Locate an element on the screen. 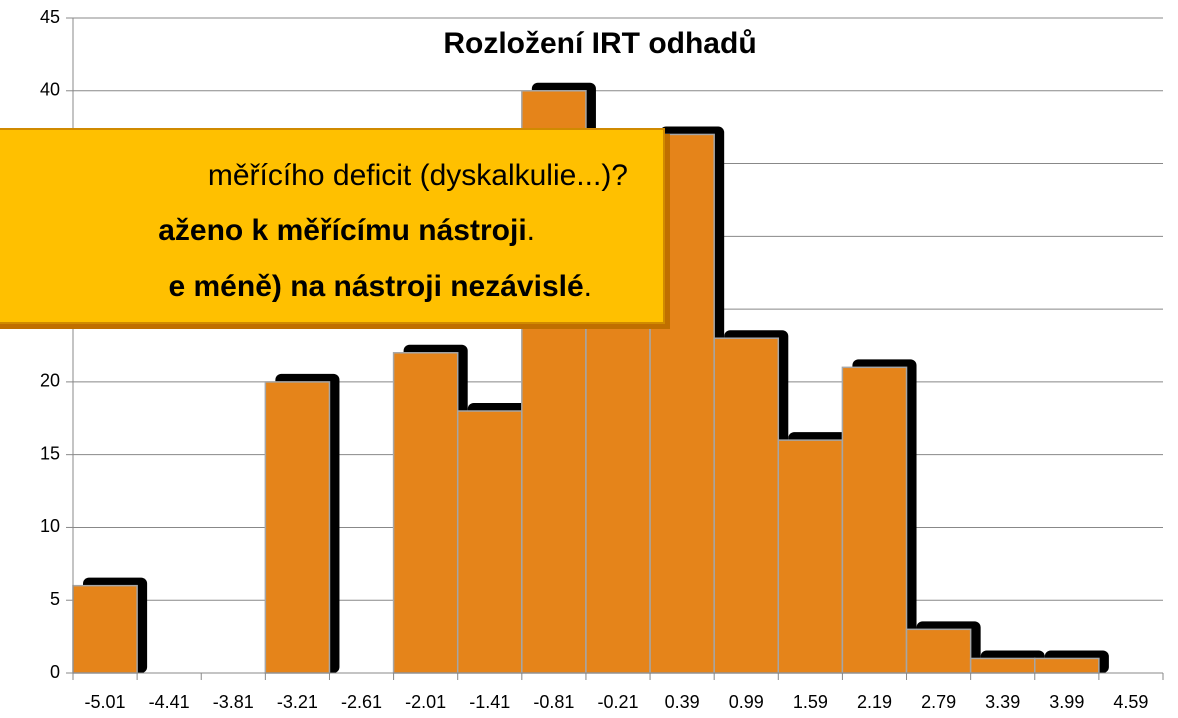 The image size is (1178, 718). x-tick-label: 3.39 is located at coordinates (1002, 702).